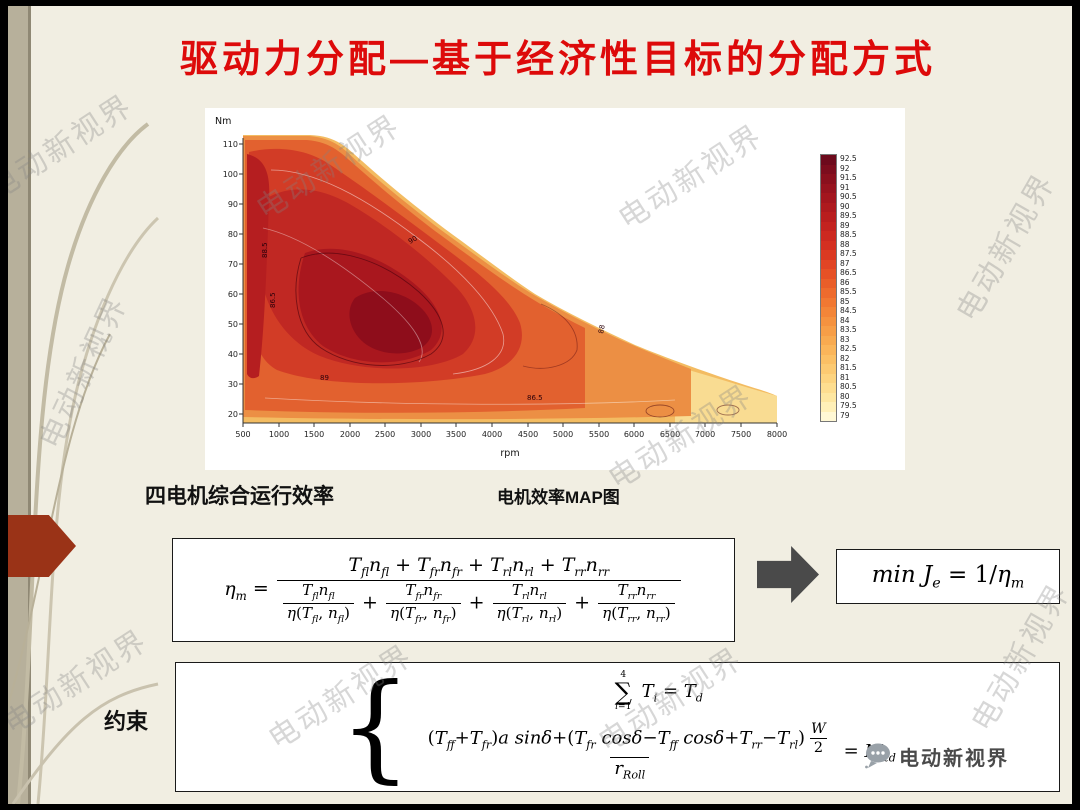 This screenshot has height=810, width=1080. Describe the element at coordinates (375, 726) in the screenshot. I see `left-brace: {` at that location.